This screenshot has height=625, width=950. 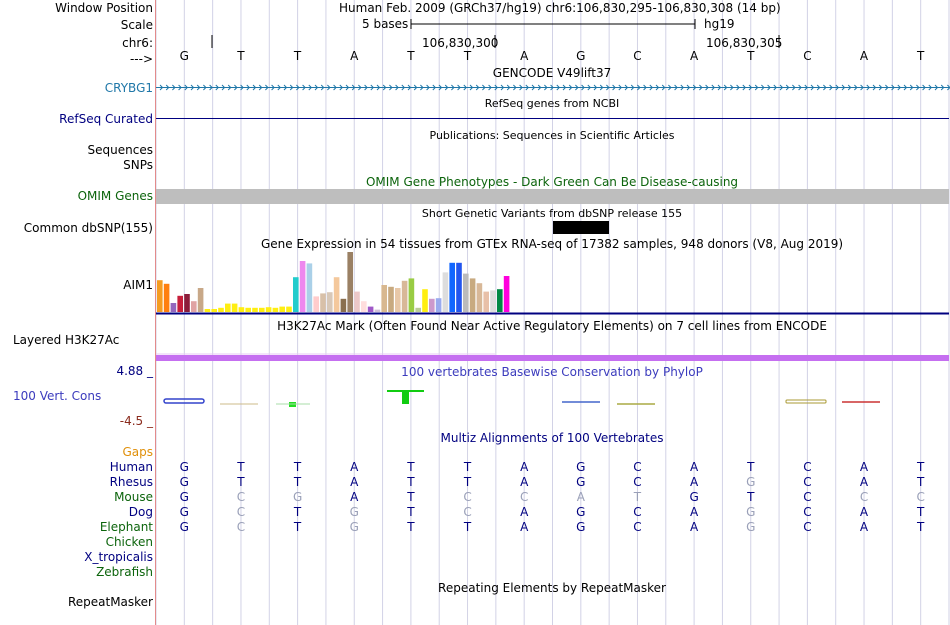 I want to click on omim-genes-label: OMIM Genes, so click(x=115, y=196).